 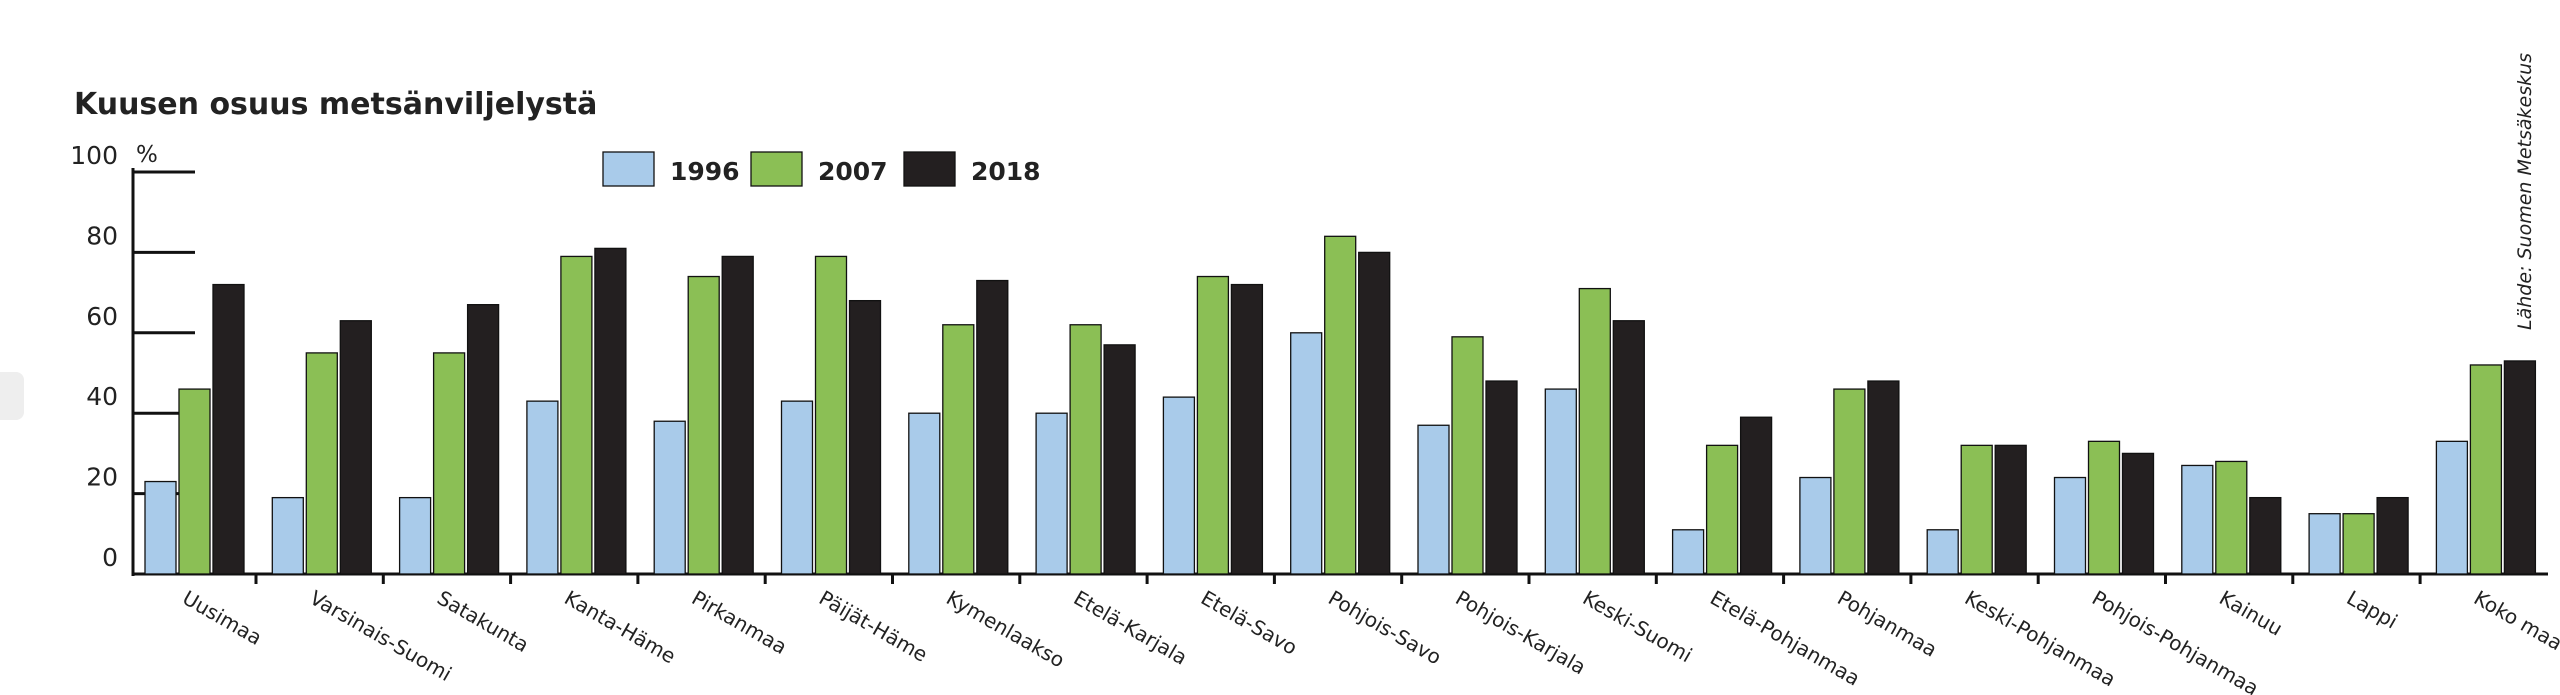 What do you see at coordinates (1887, 624) in the screenshot?
I see `x-tick-label: Pohjanmaa` at bounding box center [1887, 624].